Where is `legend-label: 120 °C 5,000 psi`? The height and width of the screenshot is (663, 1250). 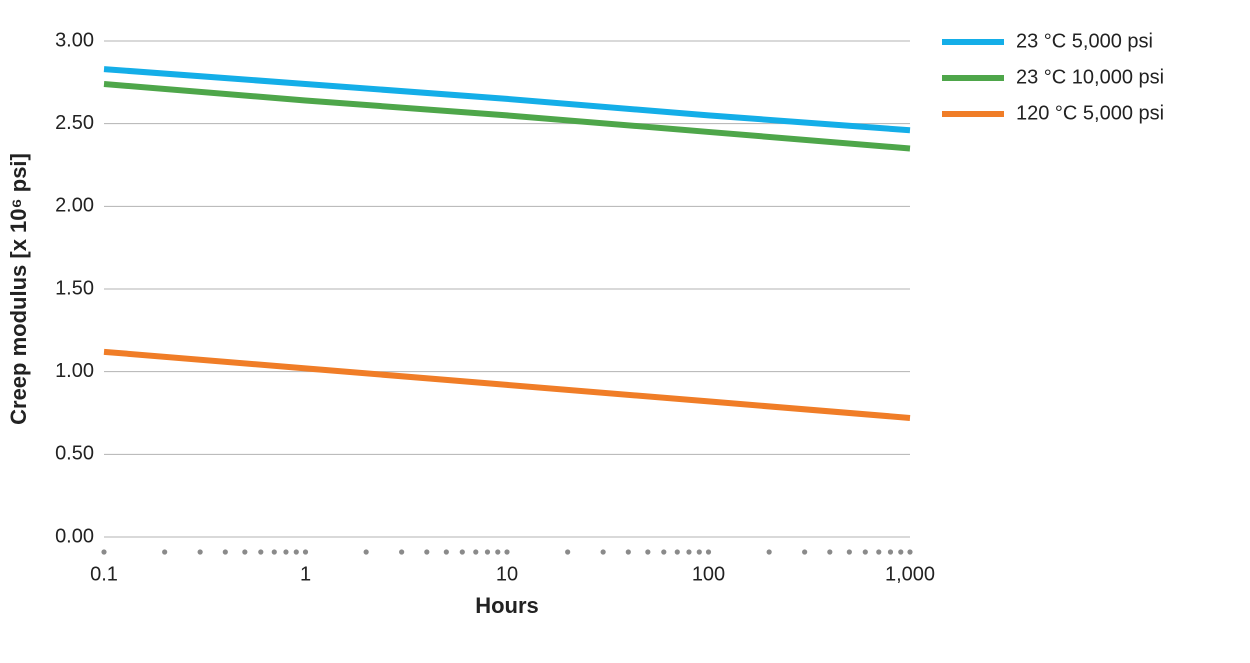
legend-label: 120 °C 5,000 psi is located at coordinates (1090, 113).